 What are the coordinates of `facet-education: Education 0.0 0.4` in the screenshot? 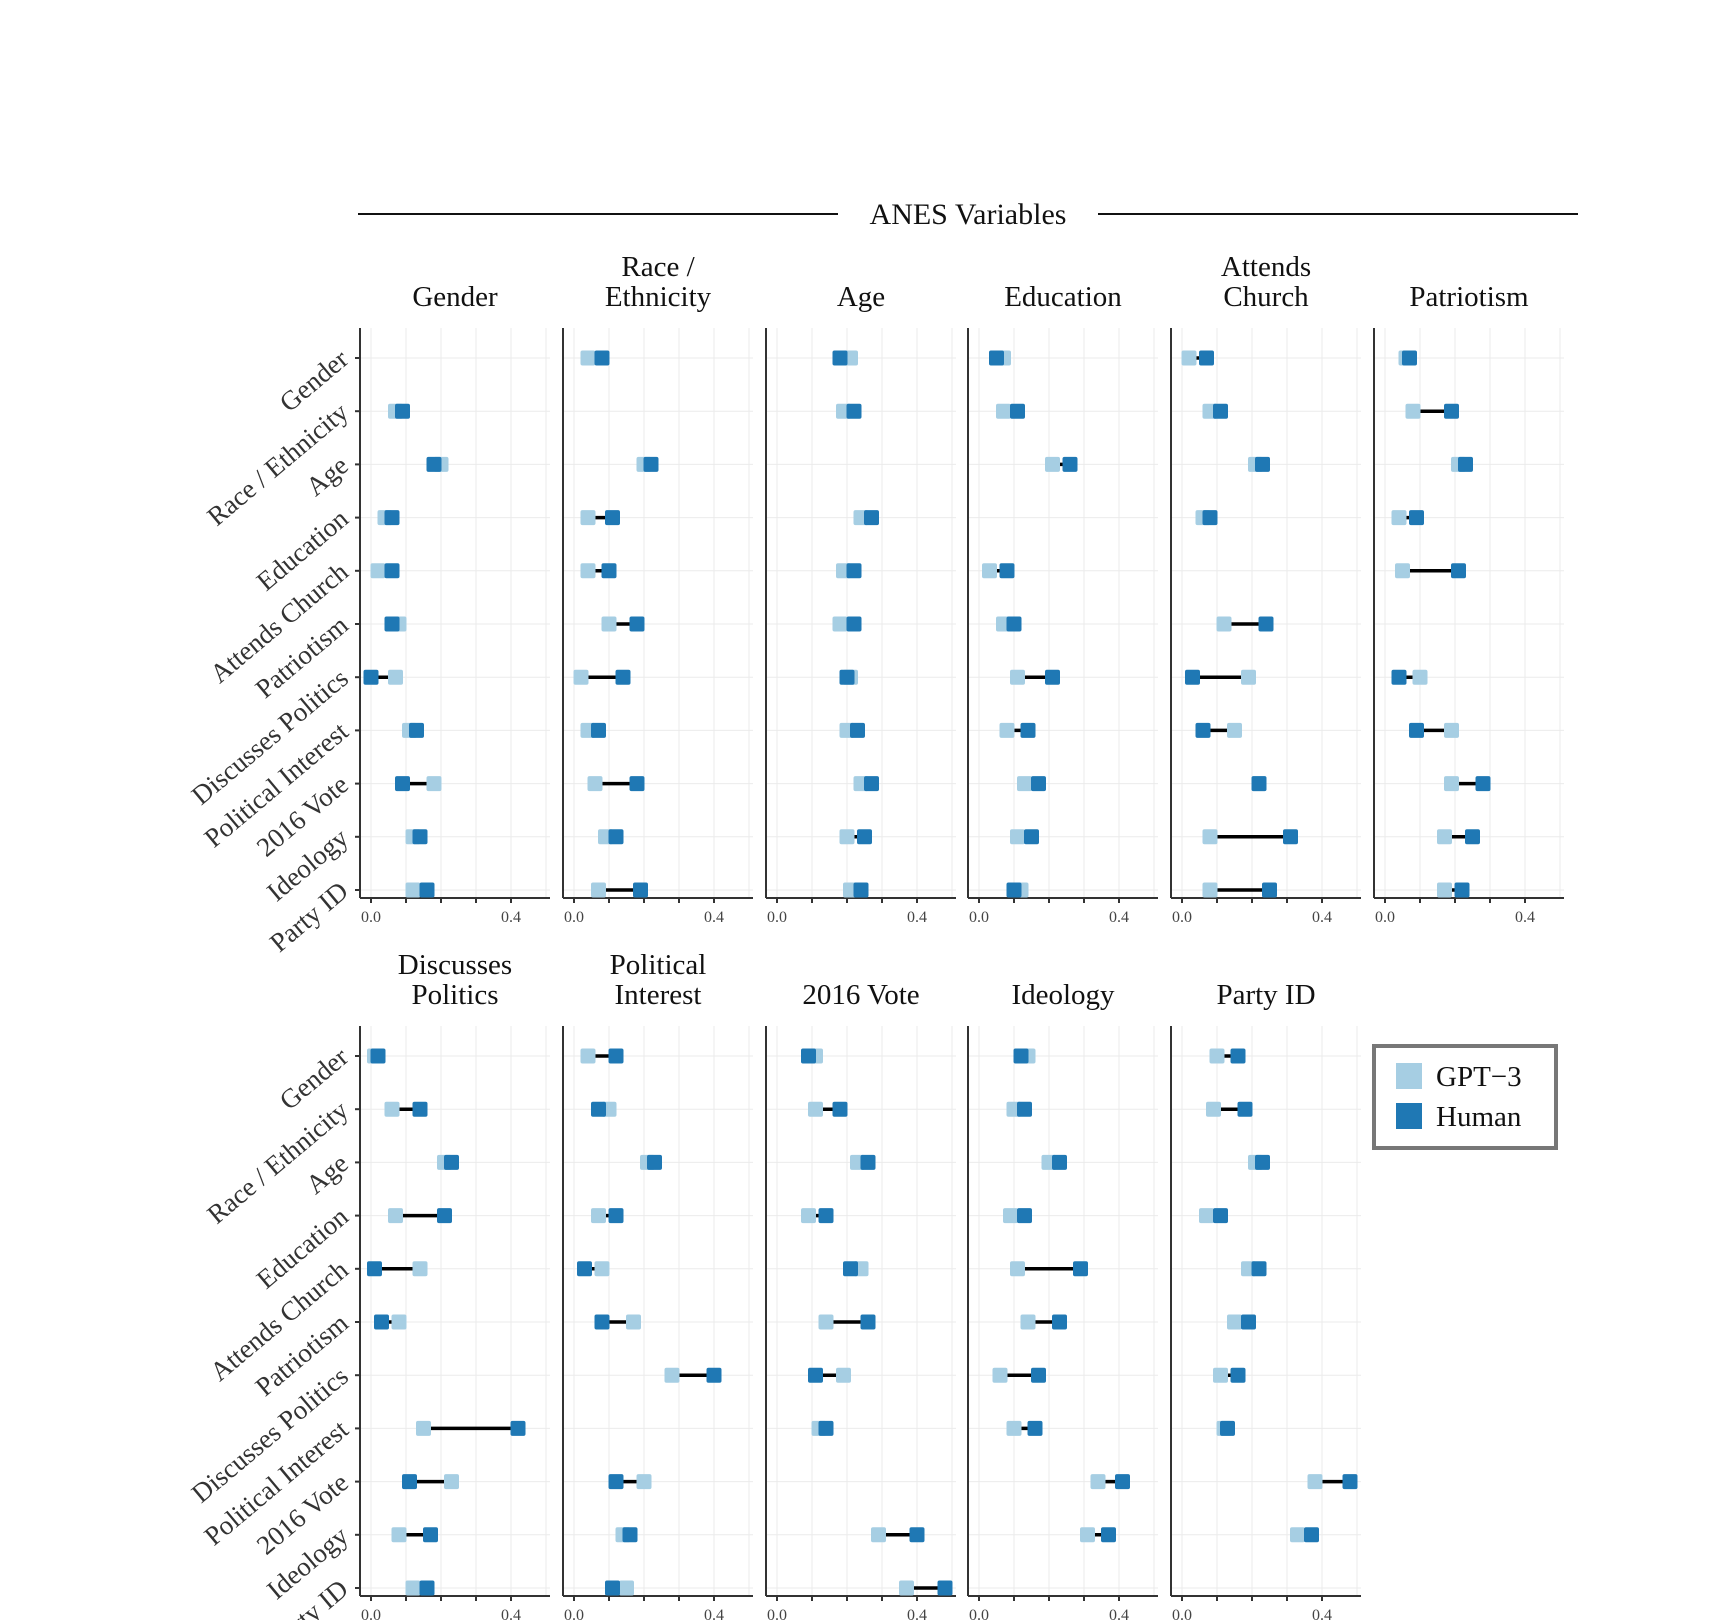 It's located at (1062, 603).